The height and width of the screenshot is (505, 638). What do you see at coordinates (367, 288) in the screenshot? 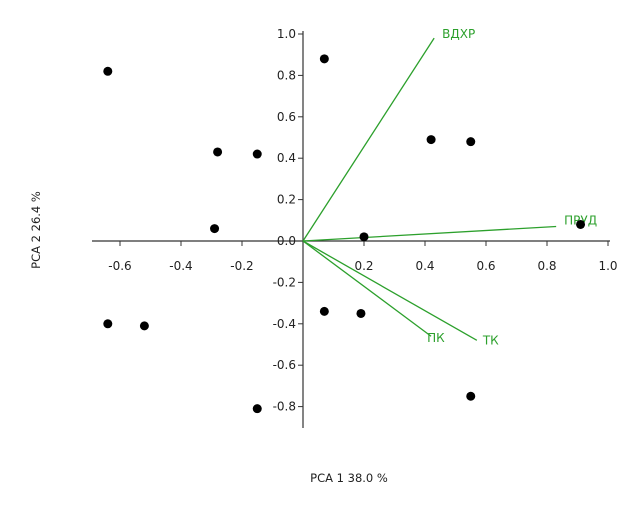
I see `loading-vector-ПК` at bounding box center [367, 288].